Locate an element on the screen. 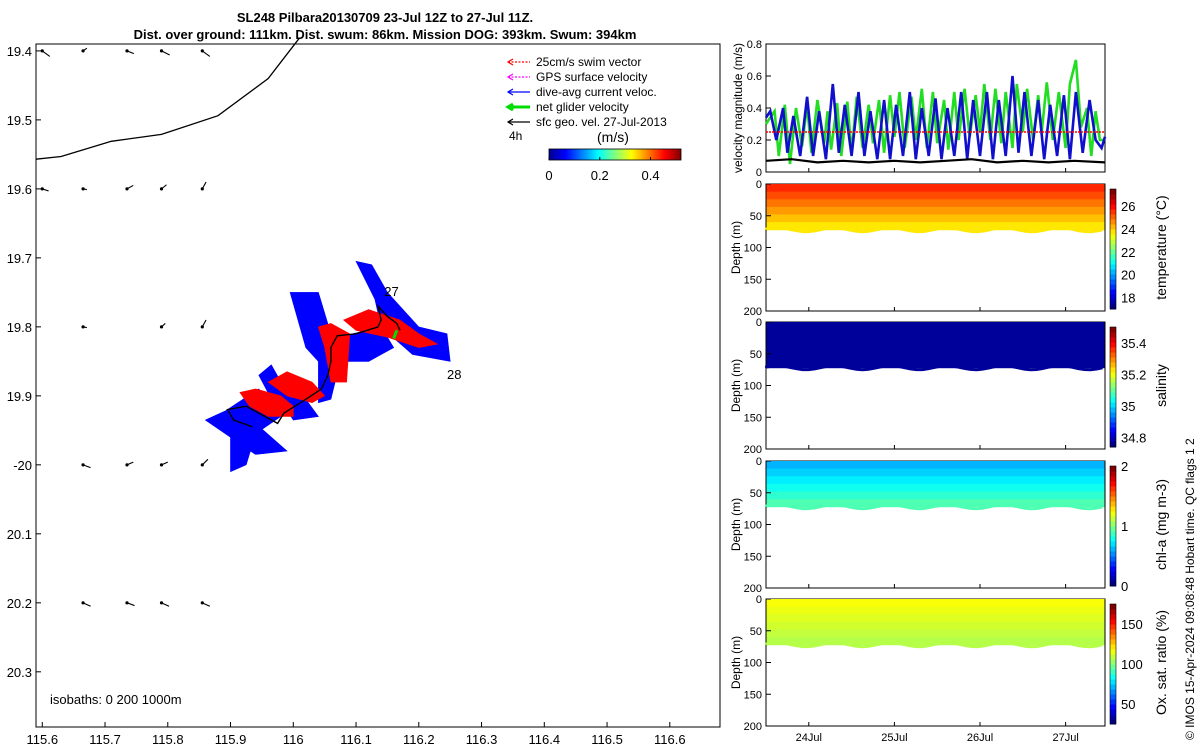 This screenshot has width=1200, height=750. chla-colorbar-tick-label: 1 is located at coordinates (1124, 526).